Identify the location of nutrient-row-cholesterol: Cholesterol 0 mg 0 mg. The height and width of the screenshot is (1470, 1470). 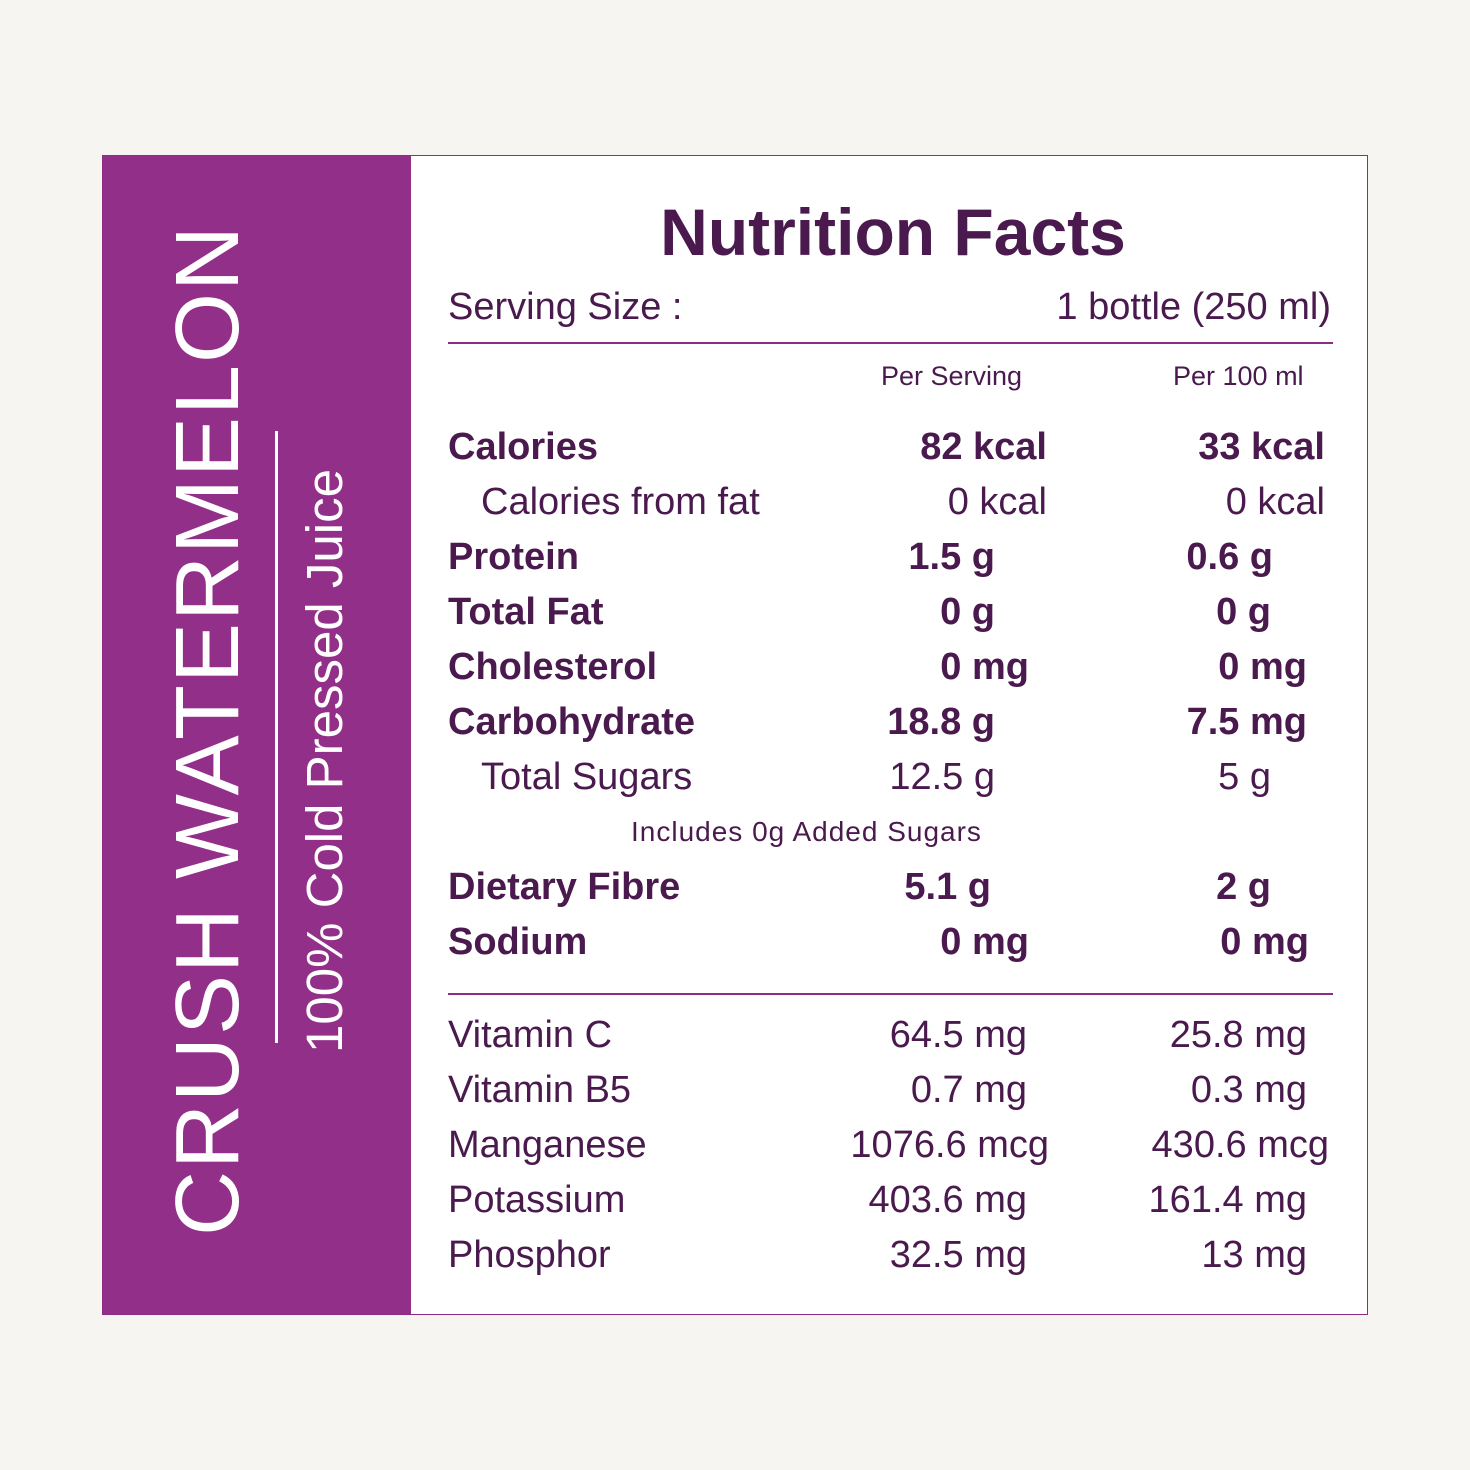
(735, 673).